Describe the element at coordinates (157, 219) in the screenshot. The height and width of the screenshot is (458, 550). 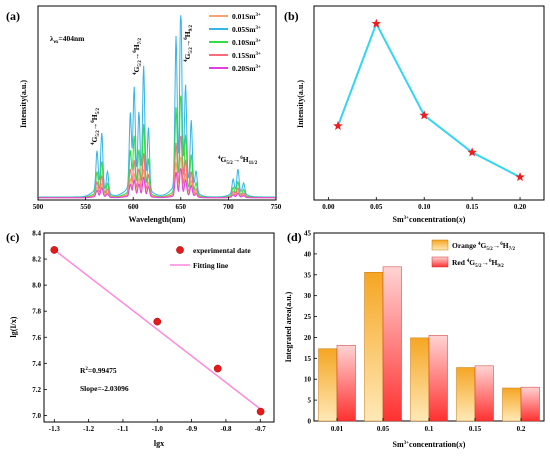
I see `panel-a-x-axis-label: Wavelength(nm)` at that location.